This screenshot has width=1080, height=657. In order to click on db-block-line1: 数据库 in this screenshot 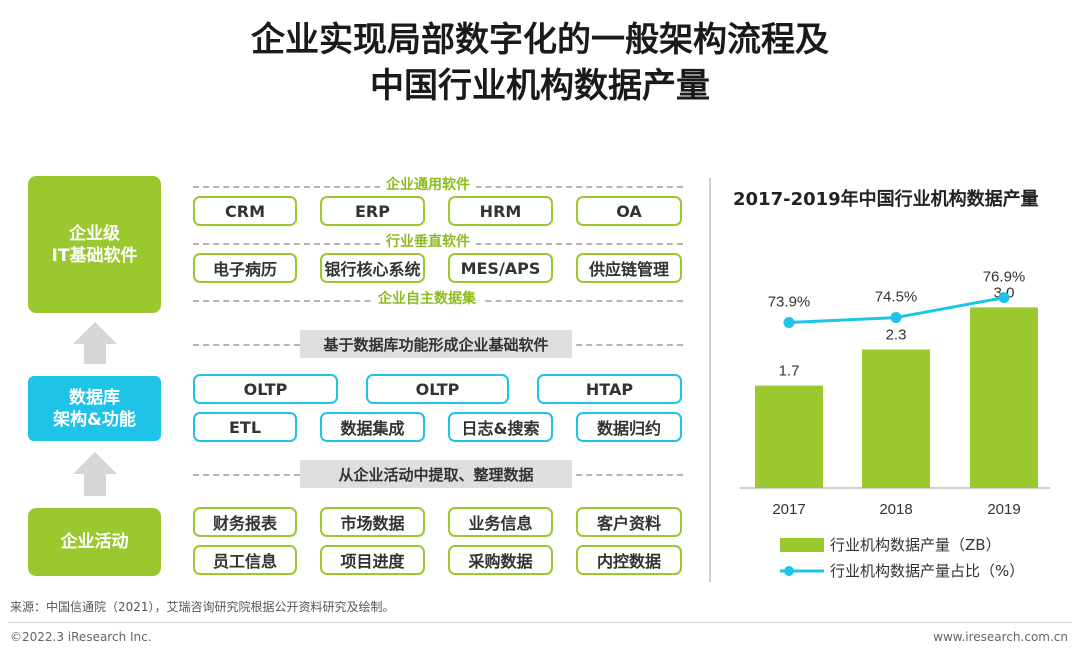, I will do `click(94, 397)`.